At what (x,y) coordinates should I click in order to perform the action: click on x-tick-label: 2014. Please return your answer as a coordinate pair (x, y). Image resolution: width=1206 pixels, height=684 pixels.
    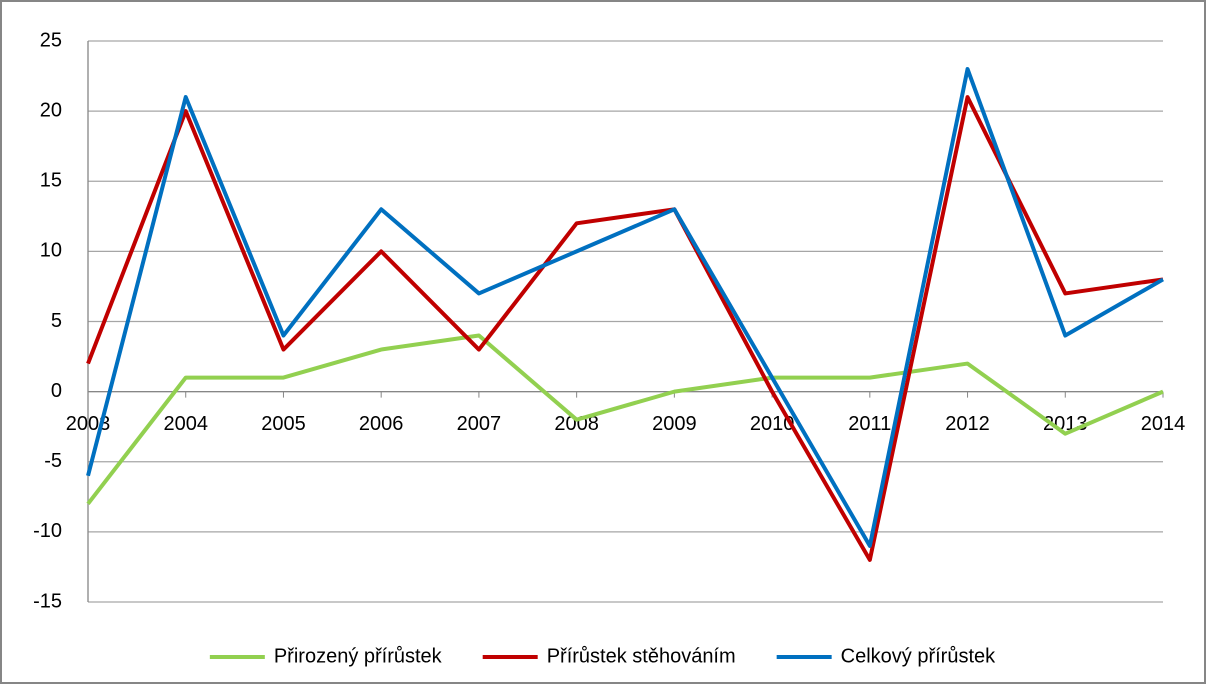
    Looking at the image, I should click on (1163, 424).